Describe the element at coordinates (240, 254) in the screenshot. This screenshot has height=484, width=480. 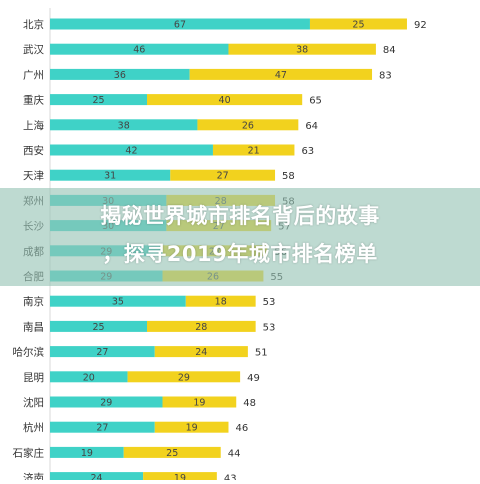
I see `overlay-title-line-2: ，探寻2019年城市排名榜单` at that location.